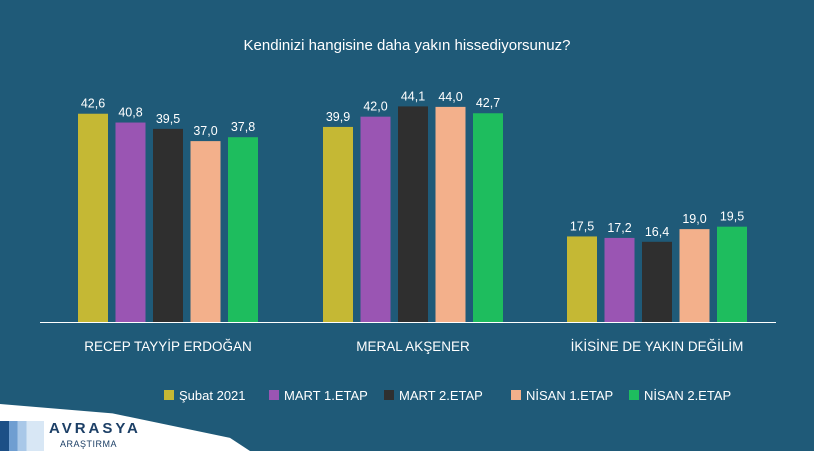 The width and height of the screenshot is (814, 451). What do you see at coordinates (657, 346) in the screenshot?
I see `category-label: İKİSİNE DE YAKIN DEĞİLİM` at bounding box center [657, 346].